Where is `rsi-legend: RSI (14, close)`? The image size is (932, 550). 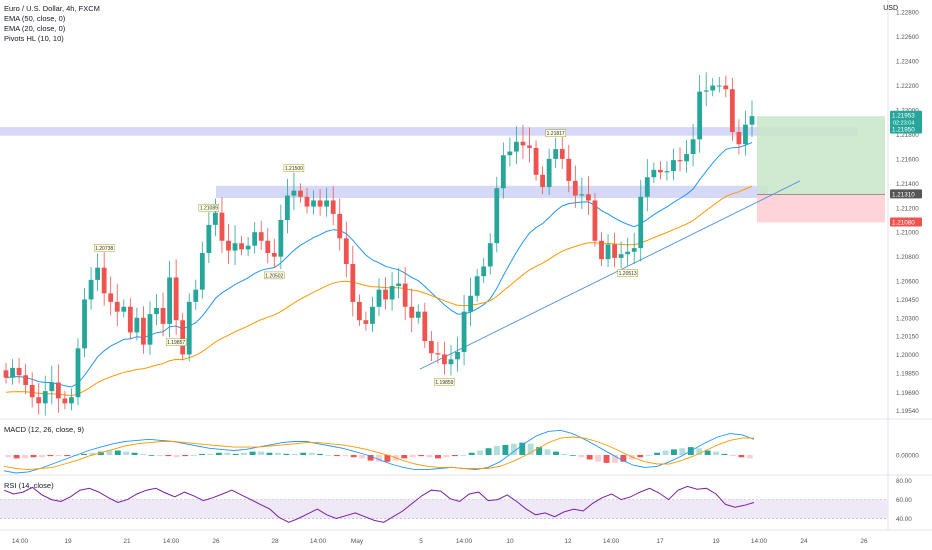
rsi-legend: RSI (14, close) is located at coordinates (29, 485).